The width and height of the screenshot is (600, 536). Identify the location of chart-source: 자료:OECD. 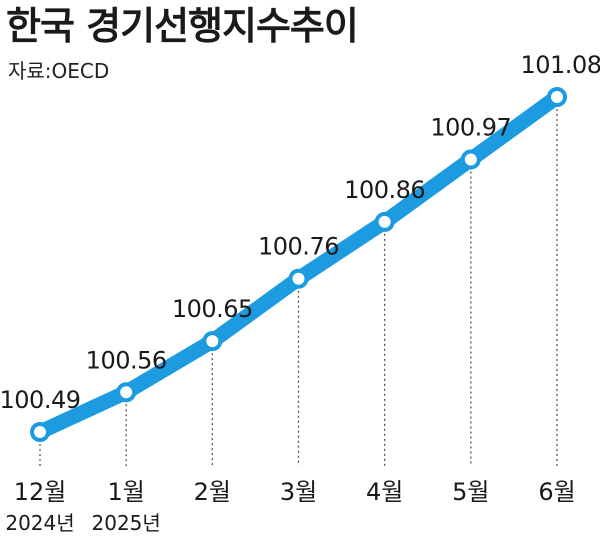
(59, 71).